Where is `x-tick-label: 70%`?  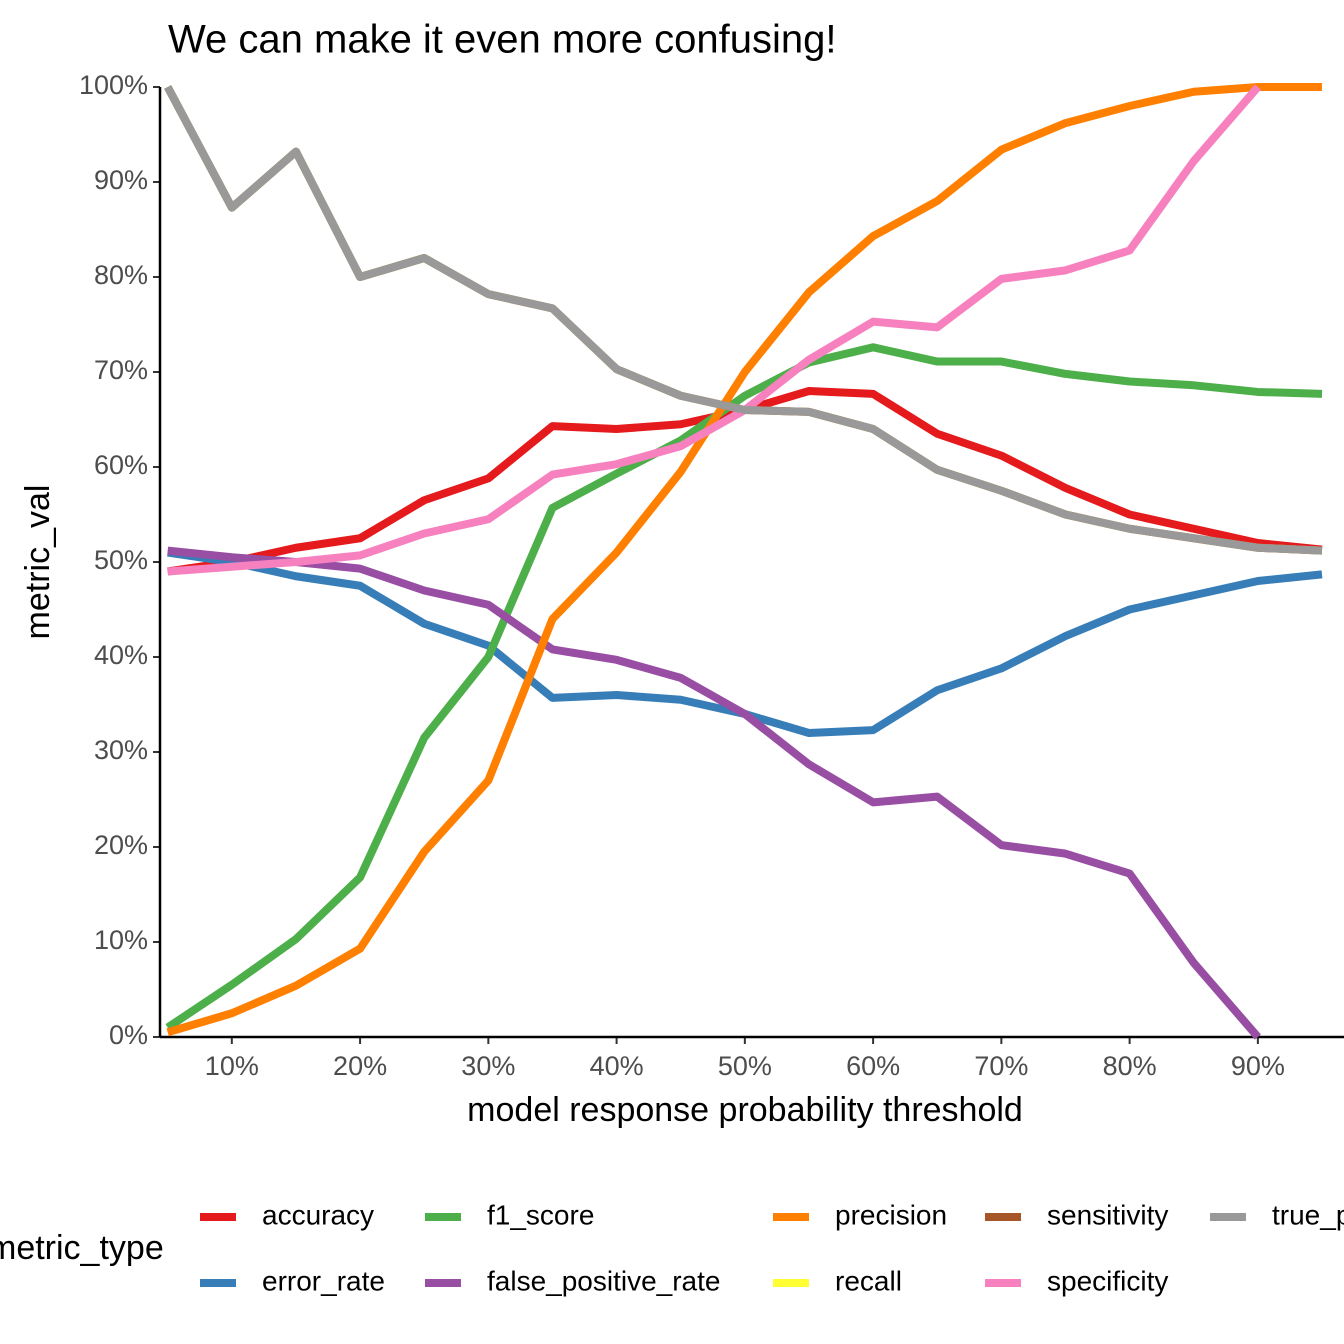
x-tick-label: 70% is located at coordinates (1001, 1066).